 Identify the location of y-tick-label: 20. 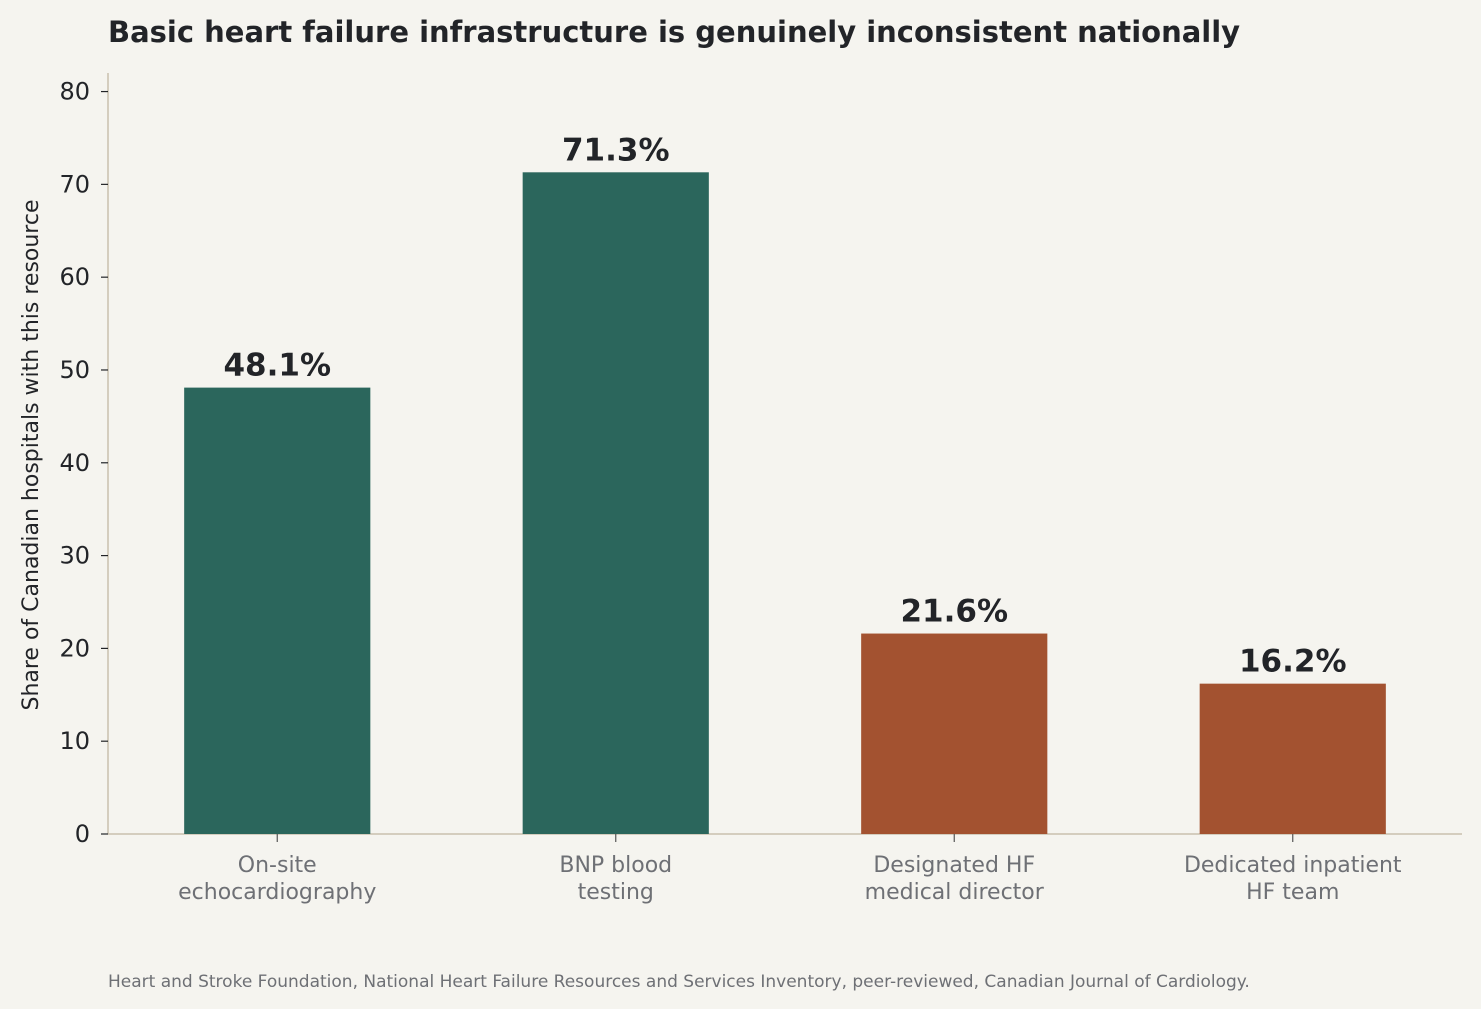
(74, 648).